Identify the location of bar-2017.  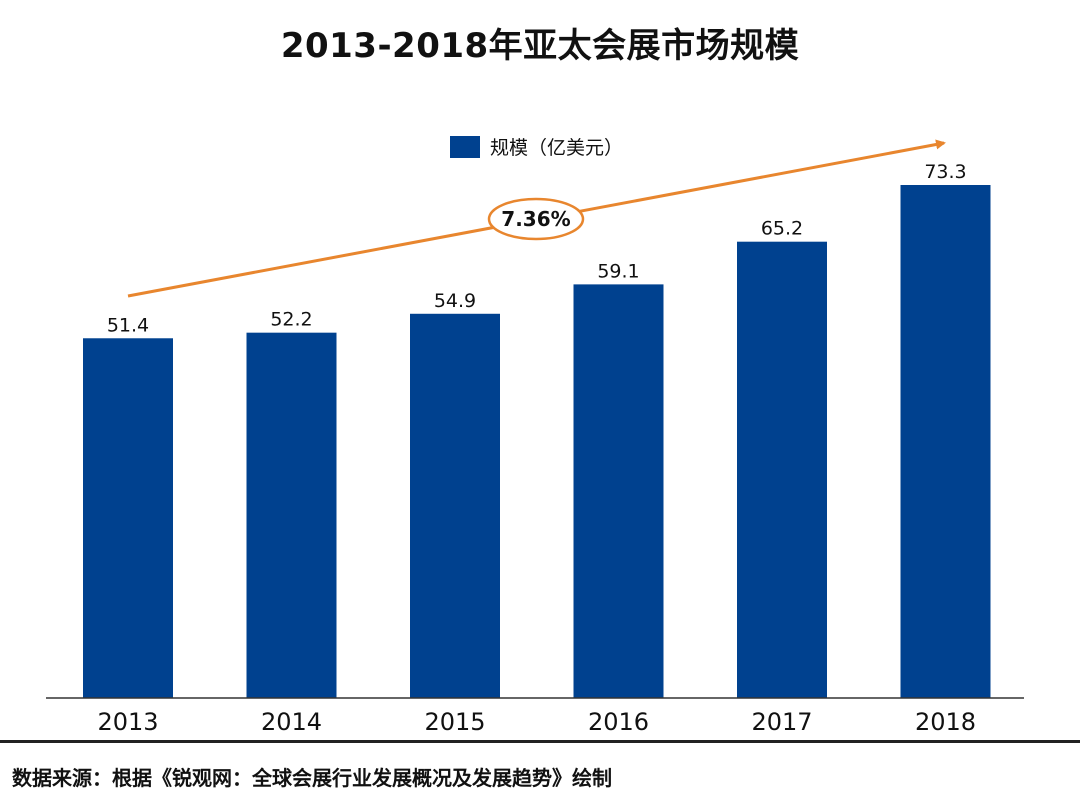
(782, 469).